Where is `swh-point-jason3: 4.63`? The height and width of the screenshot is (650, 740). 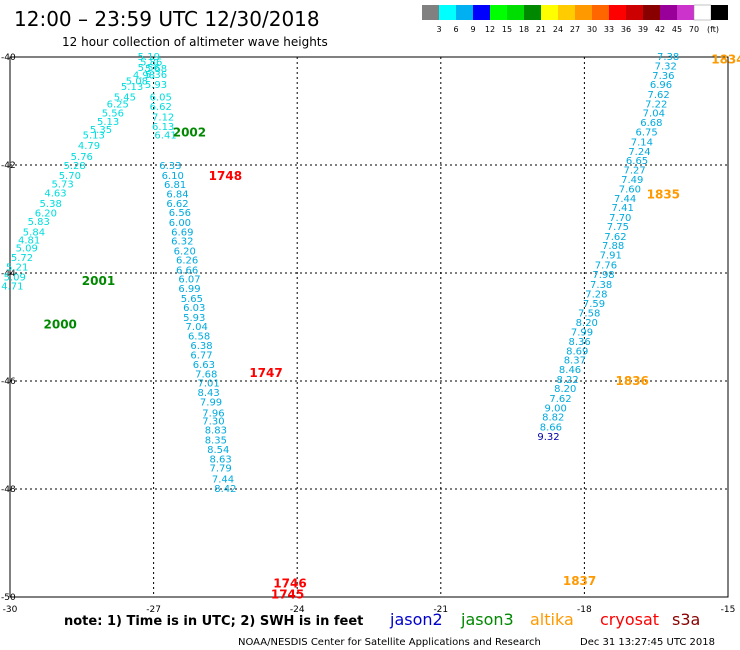 swh-point-jason3: 4.63 is located at coordinates (55, 194).